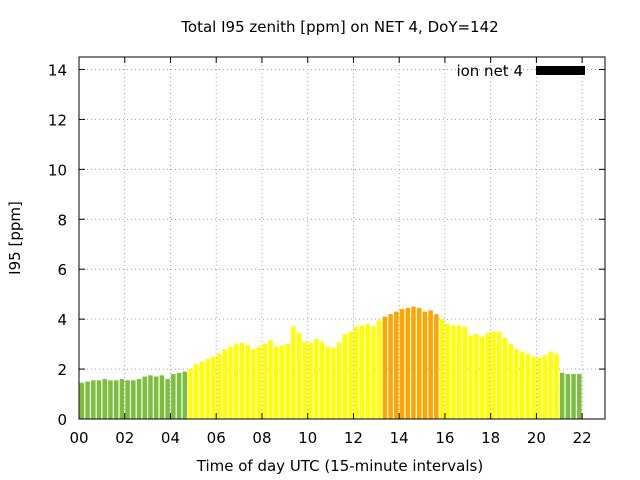  What do you see at coordinates (62, 220) in the screenshot?
I see `y-tick-label: 8` at bounding box center [62, 220].